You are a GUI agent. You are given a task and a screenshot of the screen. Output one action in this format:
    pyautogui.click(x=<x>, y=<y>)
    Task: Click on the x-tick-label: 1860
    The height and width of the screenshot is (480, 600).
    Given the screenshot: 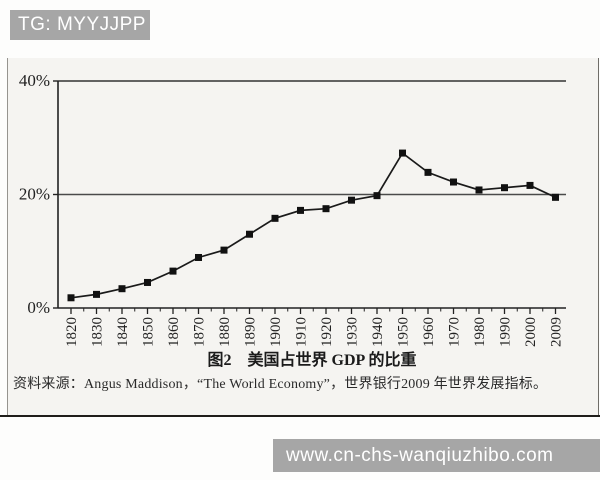 What is the action you would take?
    pyautogui.click(x=174, y=332)
    